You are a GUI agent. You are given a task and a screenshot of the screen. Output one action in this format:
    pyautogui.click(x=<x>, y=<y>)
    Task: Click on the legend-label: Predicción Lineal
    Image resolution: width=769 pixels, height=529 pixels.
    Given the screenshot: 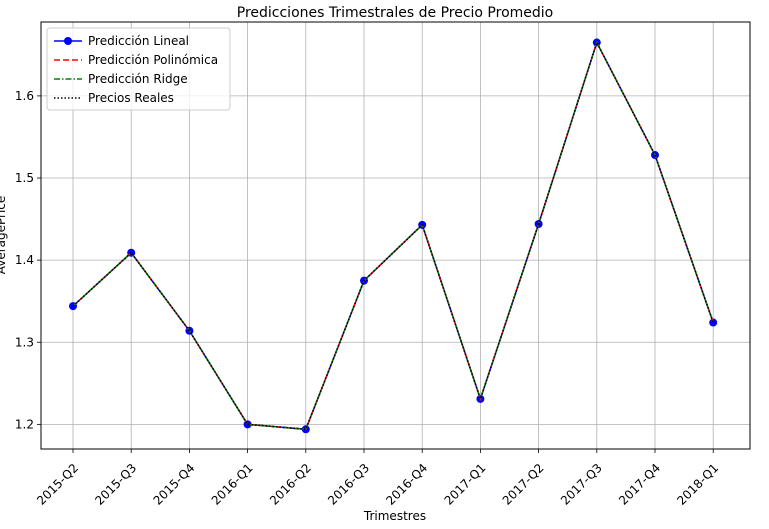 What is the action you would take?
    pyautogui.click(x=138, y=41)
    